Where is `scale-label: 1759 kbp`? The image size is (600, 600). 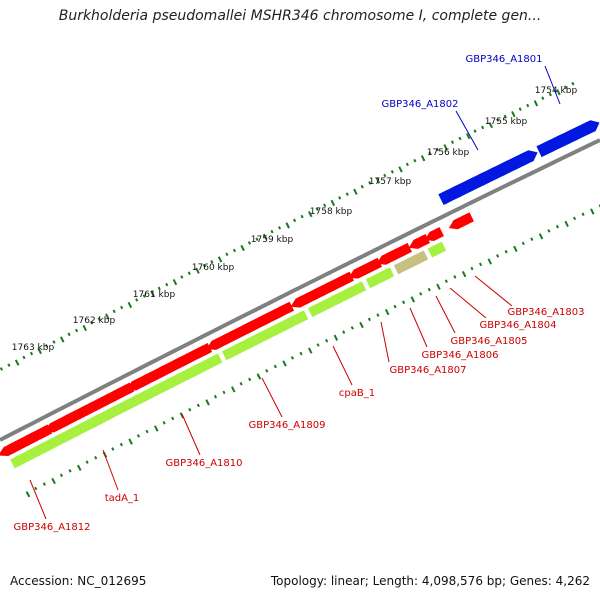 scale-label: 1759 kbp is located at coordinates (272, 240).